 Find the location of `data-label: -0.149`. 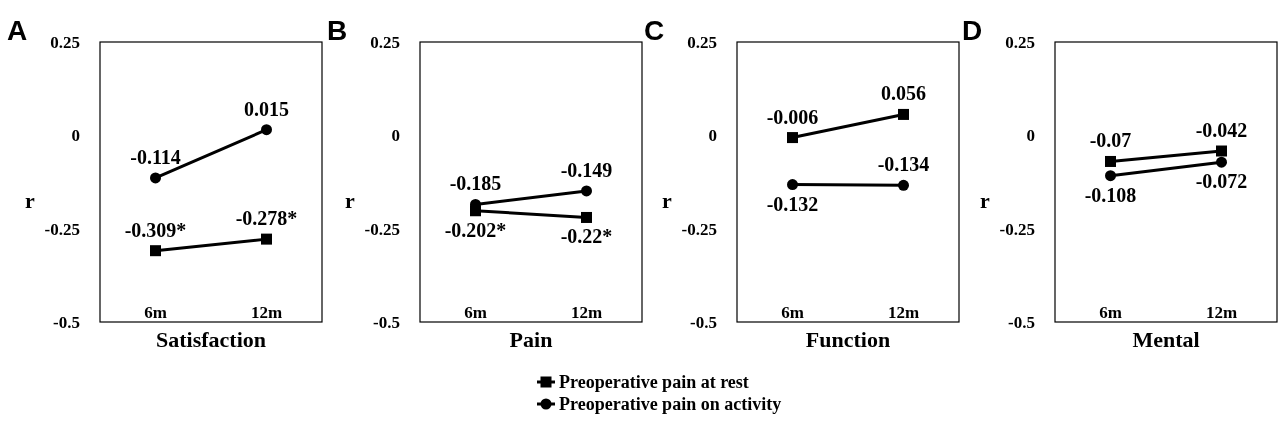

data-label: -0.149 is located at coordinates (586, 169).